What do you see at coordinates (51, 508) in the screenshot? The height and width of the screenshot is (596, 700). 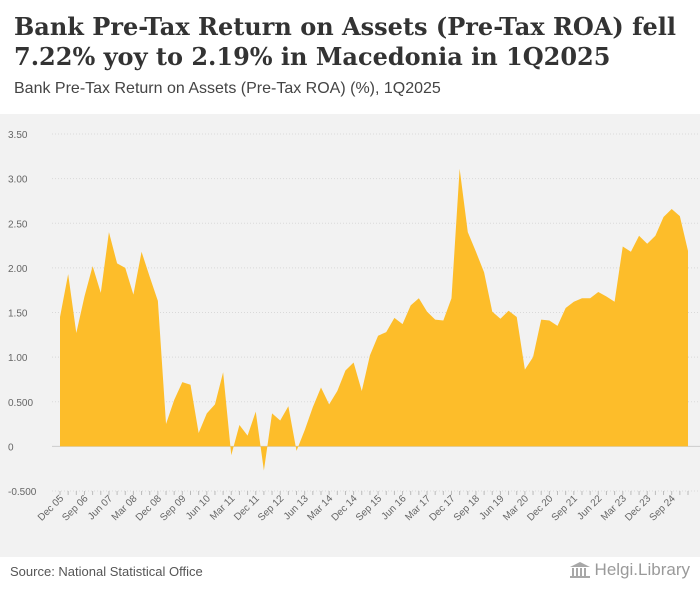 I see `x-tick-label: Dec 05` at bounding box center [51, 508].